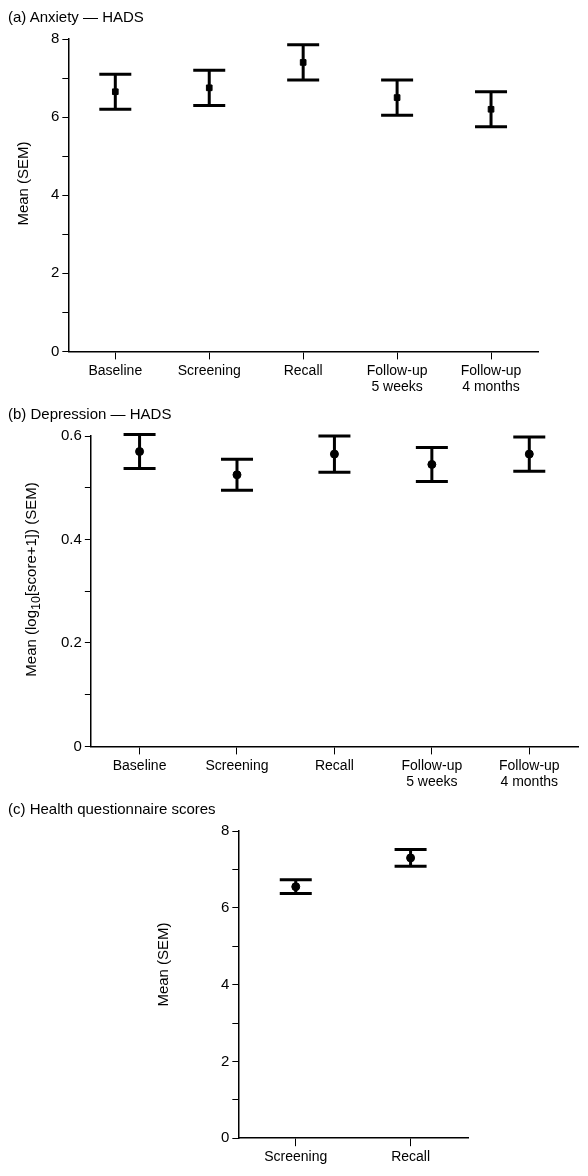 This screenshot has width=588, height=1176. I want to click on chart-title: (b) Depression — HADS, so click(90, 413).